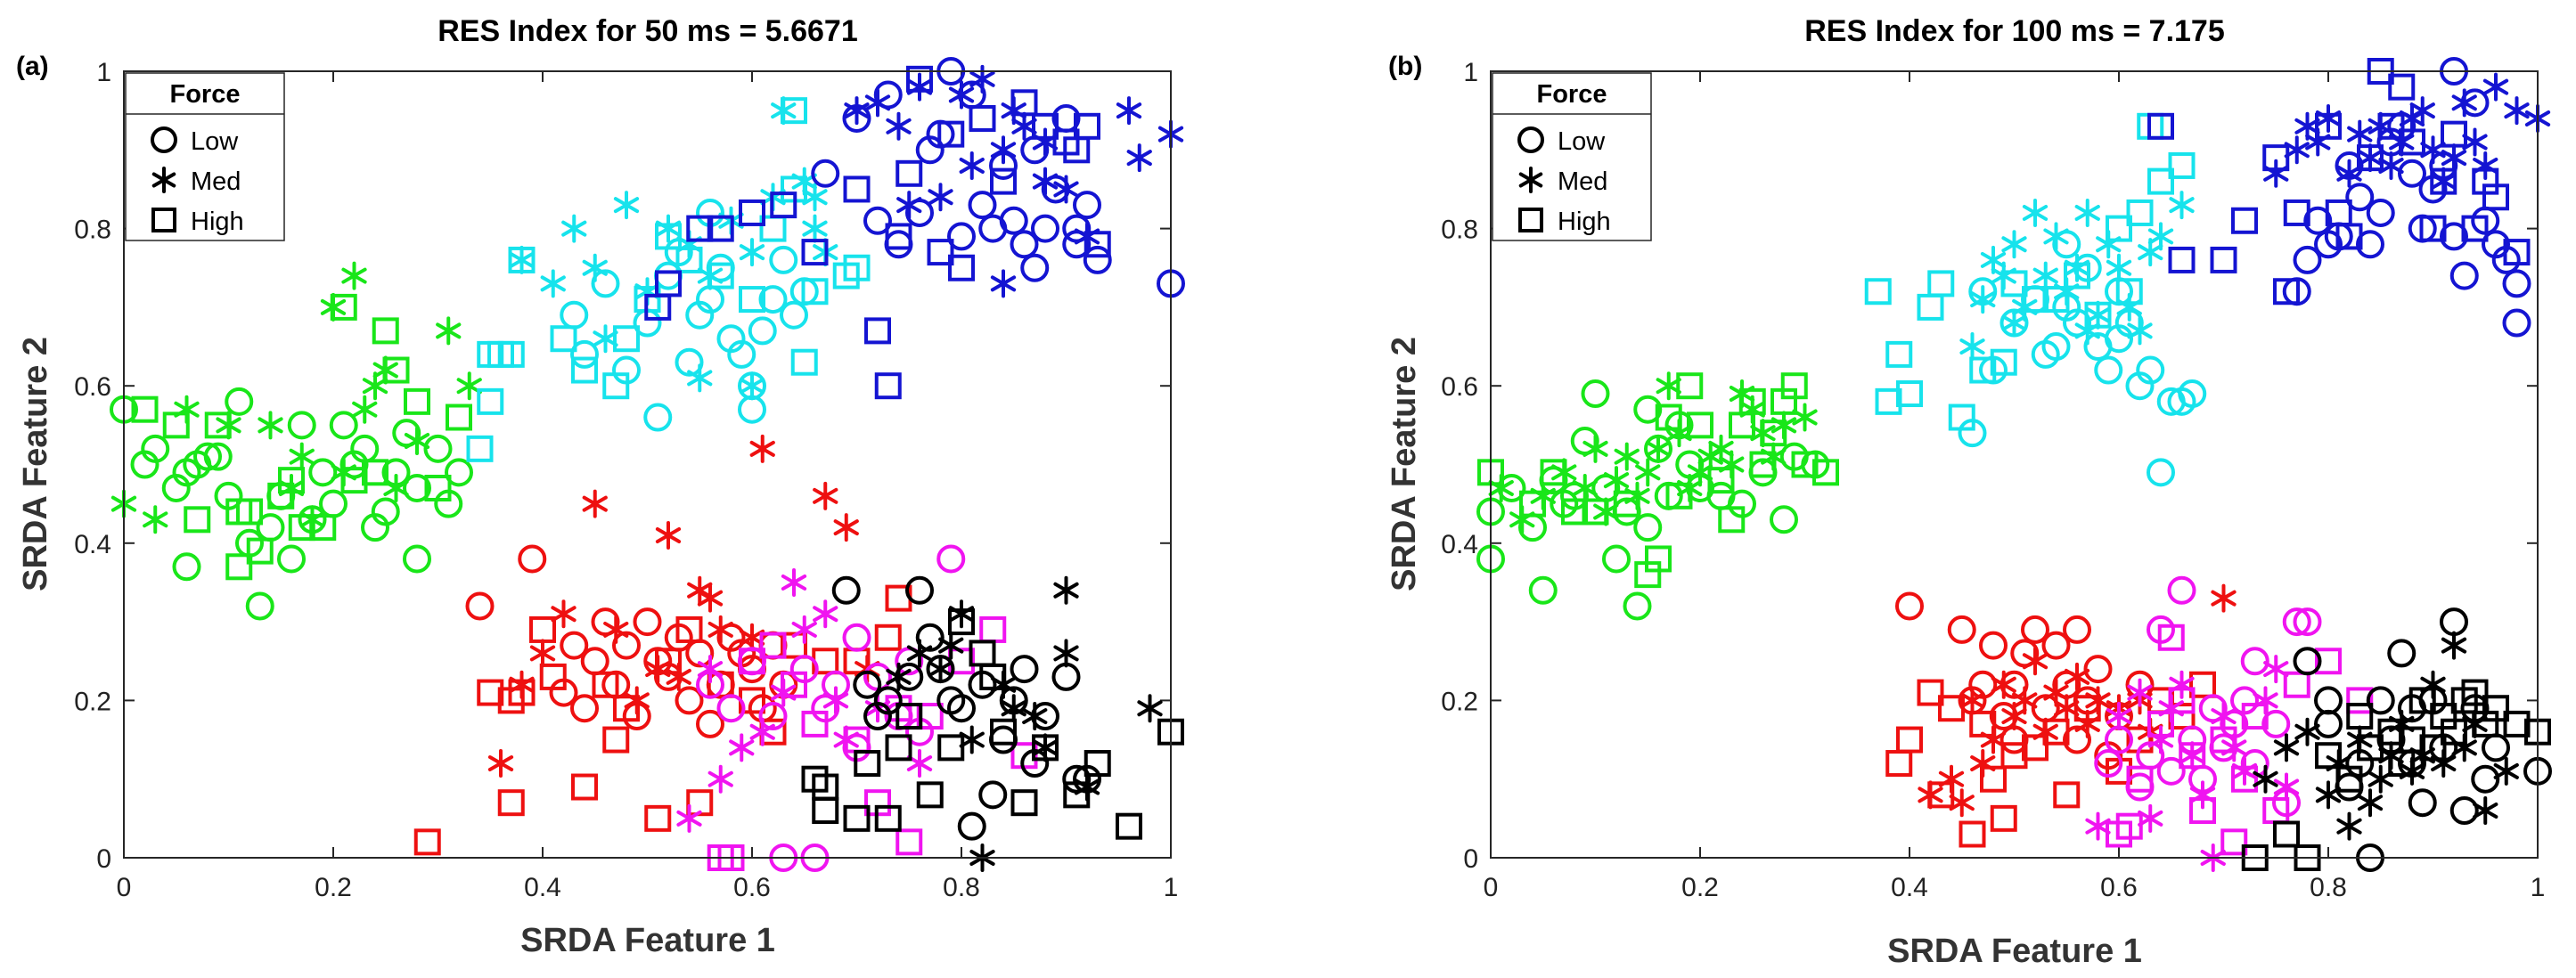 The height and width of the screenshot is (978, 2576). What do you see at coordinates (1909, 887) in the screenshot?
I see `x-tick-label: 0.4` at bounding box center [1909, 887].